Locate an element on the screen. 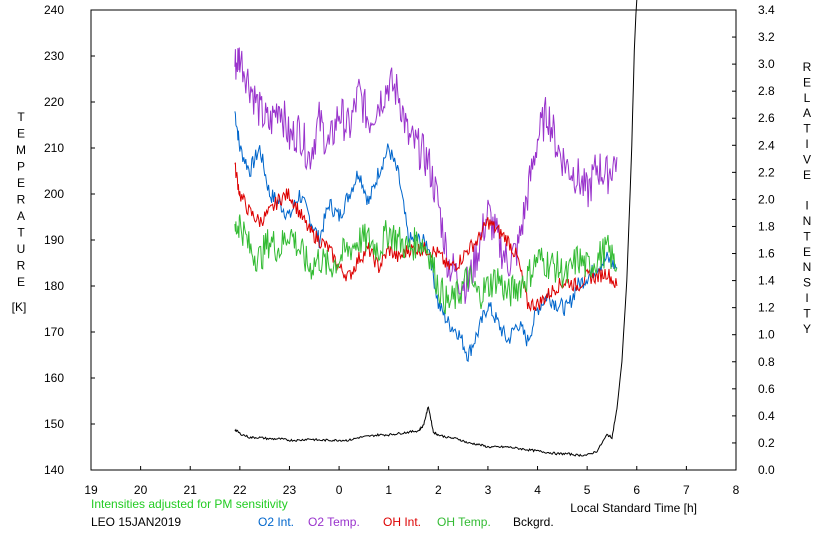 The image size is (828, 535). left-tick-label: 230 is located at coordinates (54, 56).